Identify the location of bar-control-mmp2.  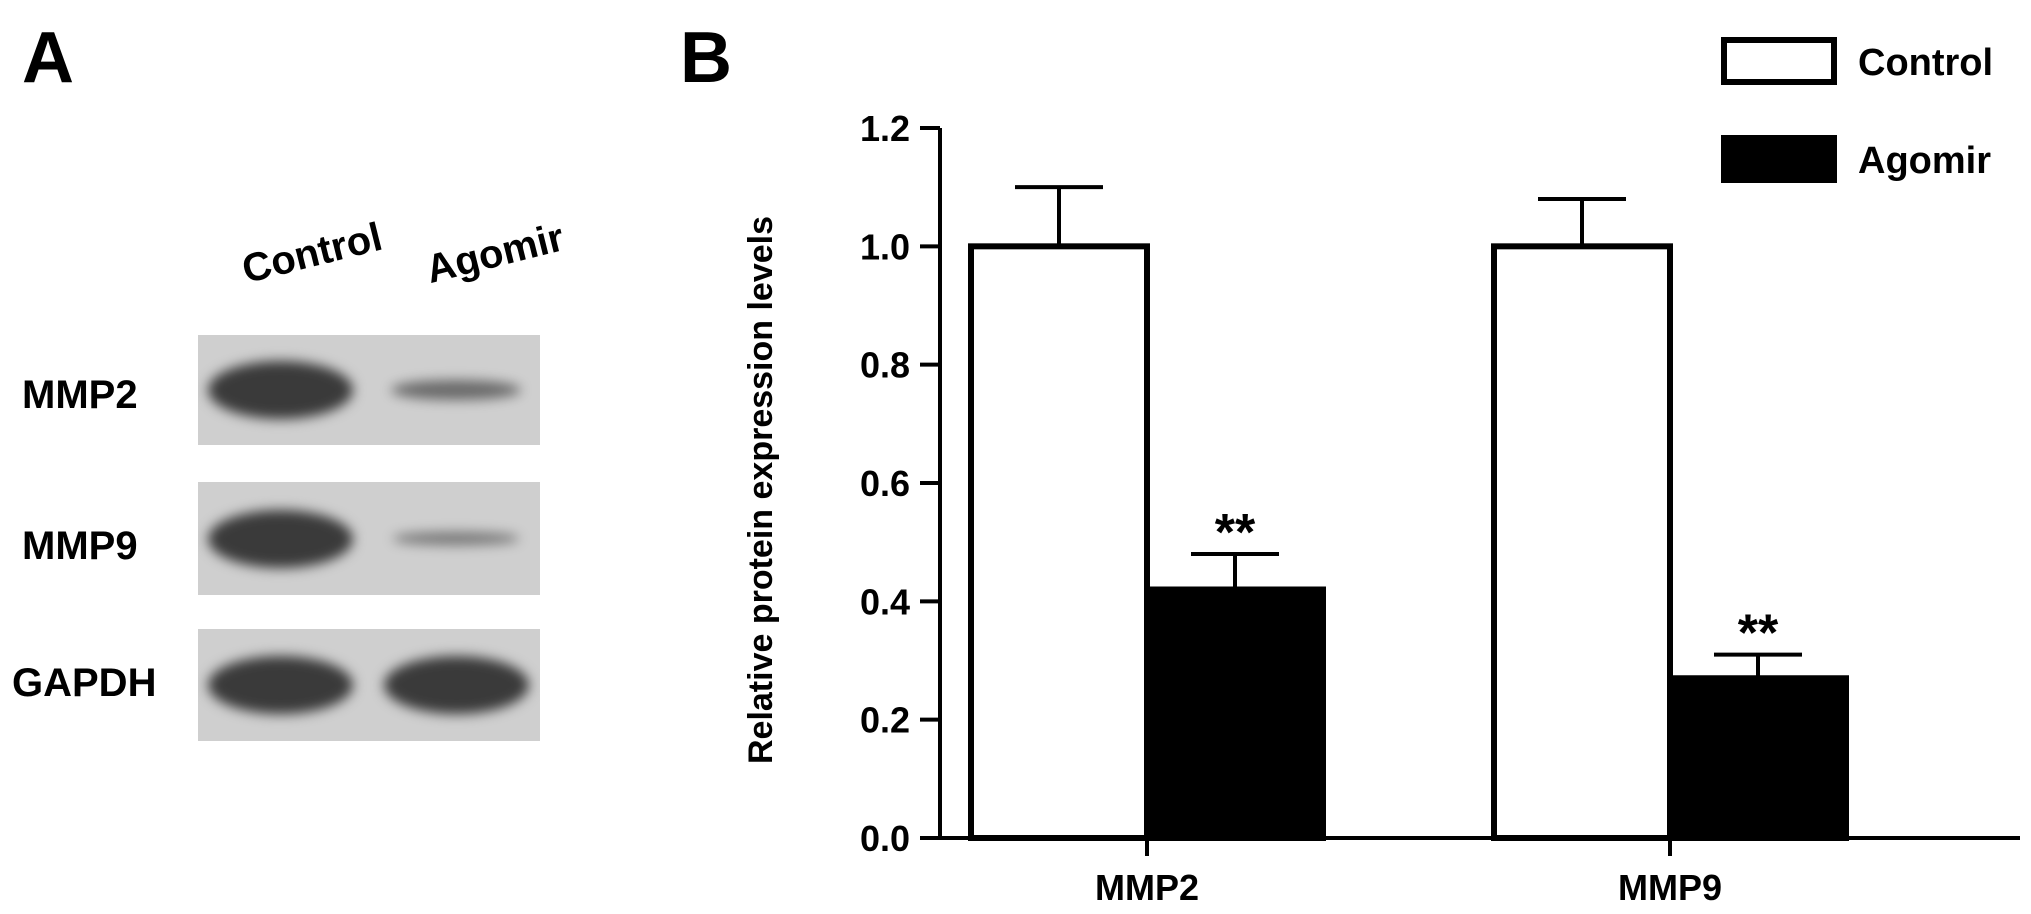
(1059, 542).